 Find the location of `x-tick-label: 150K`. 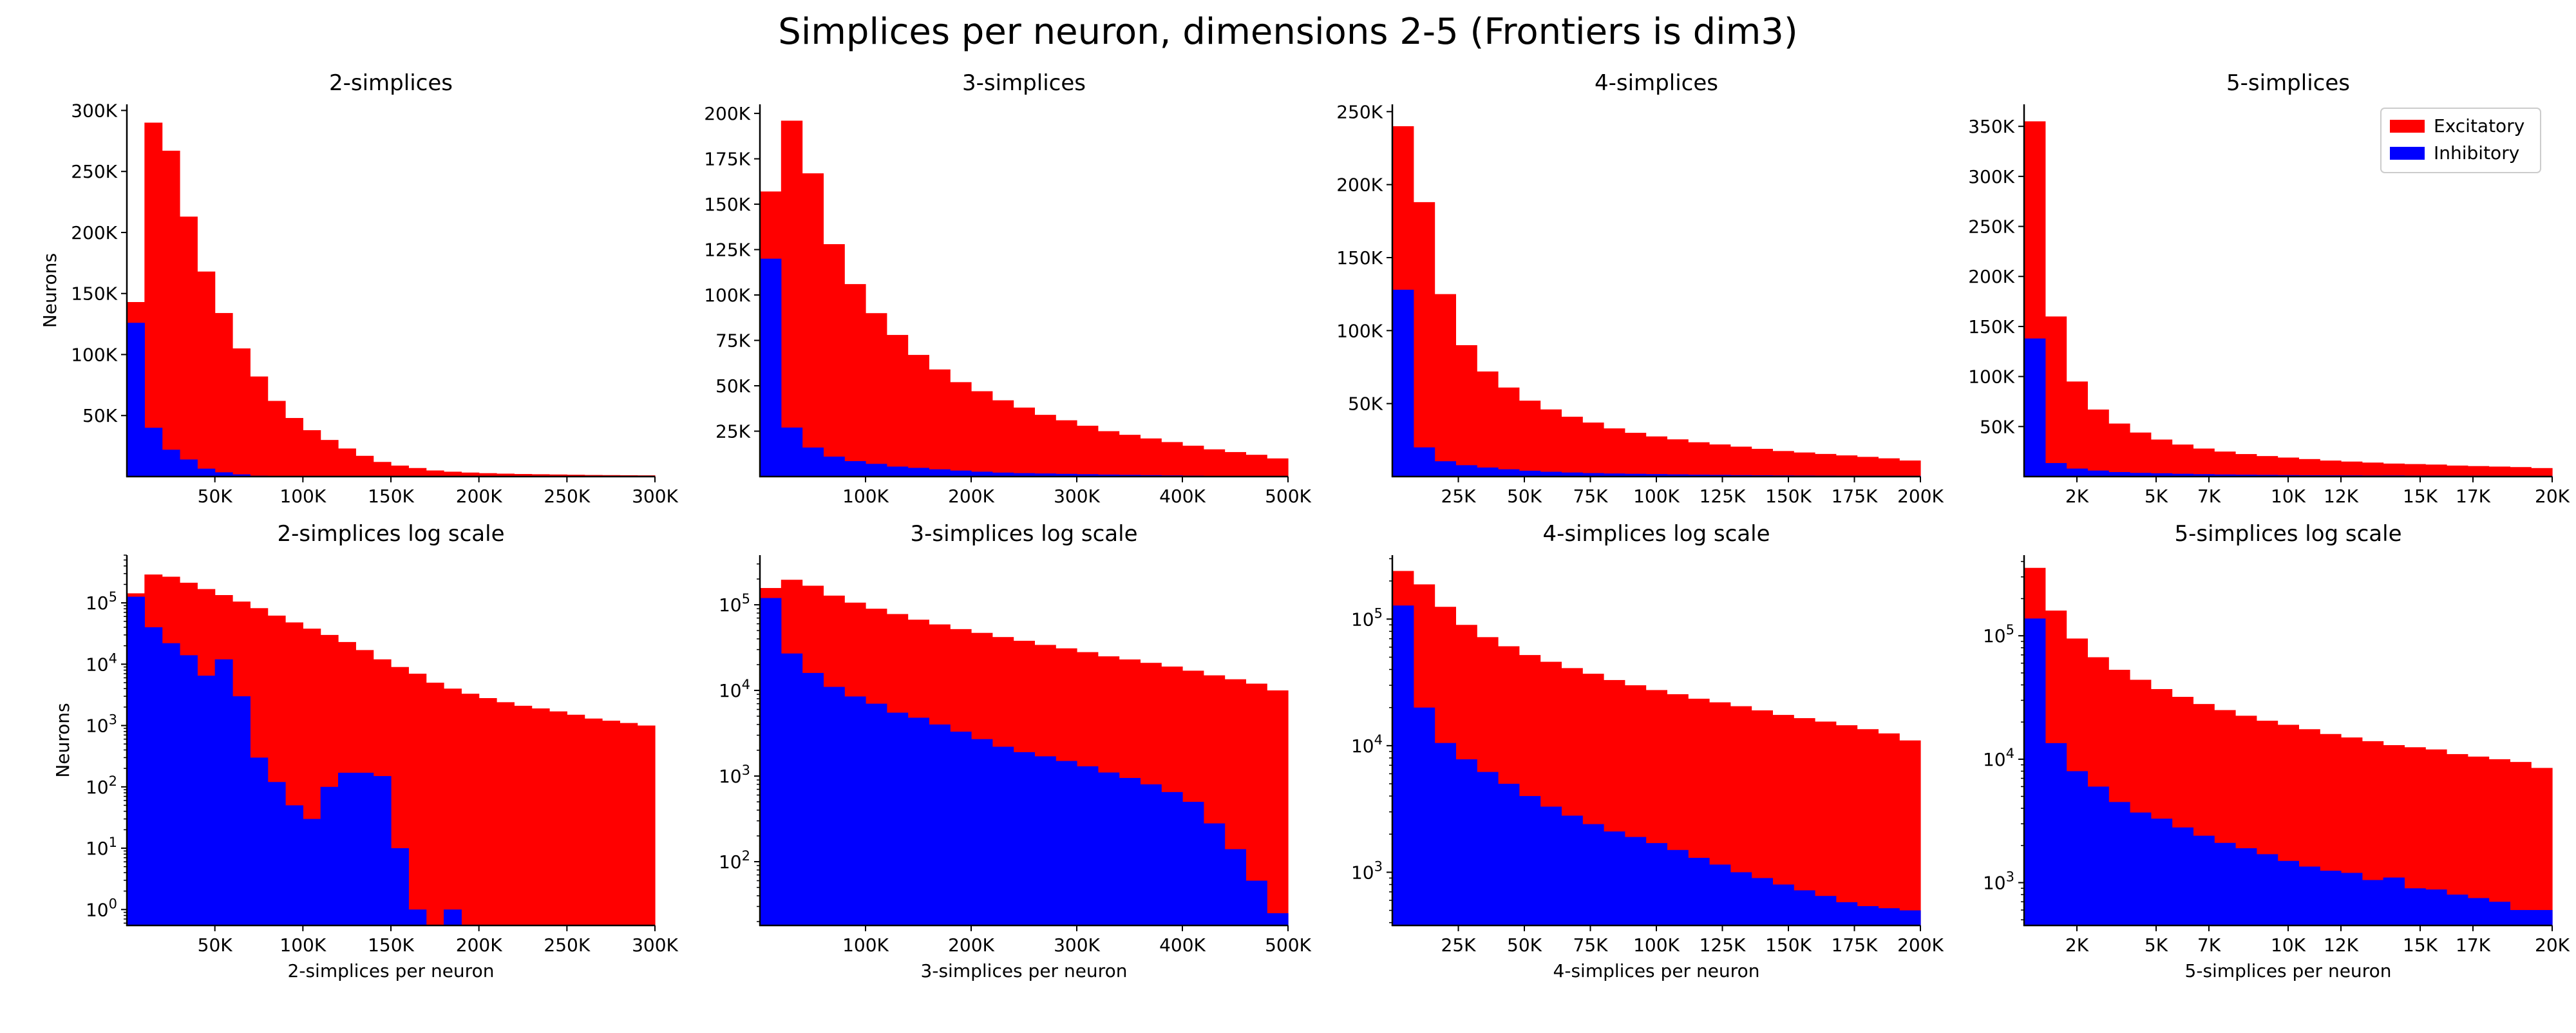

x-tick-label: 150K is located at coordinates (391, 496).